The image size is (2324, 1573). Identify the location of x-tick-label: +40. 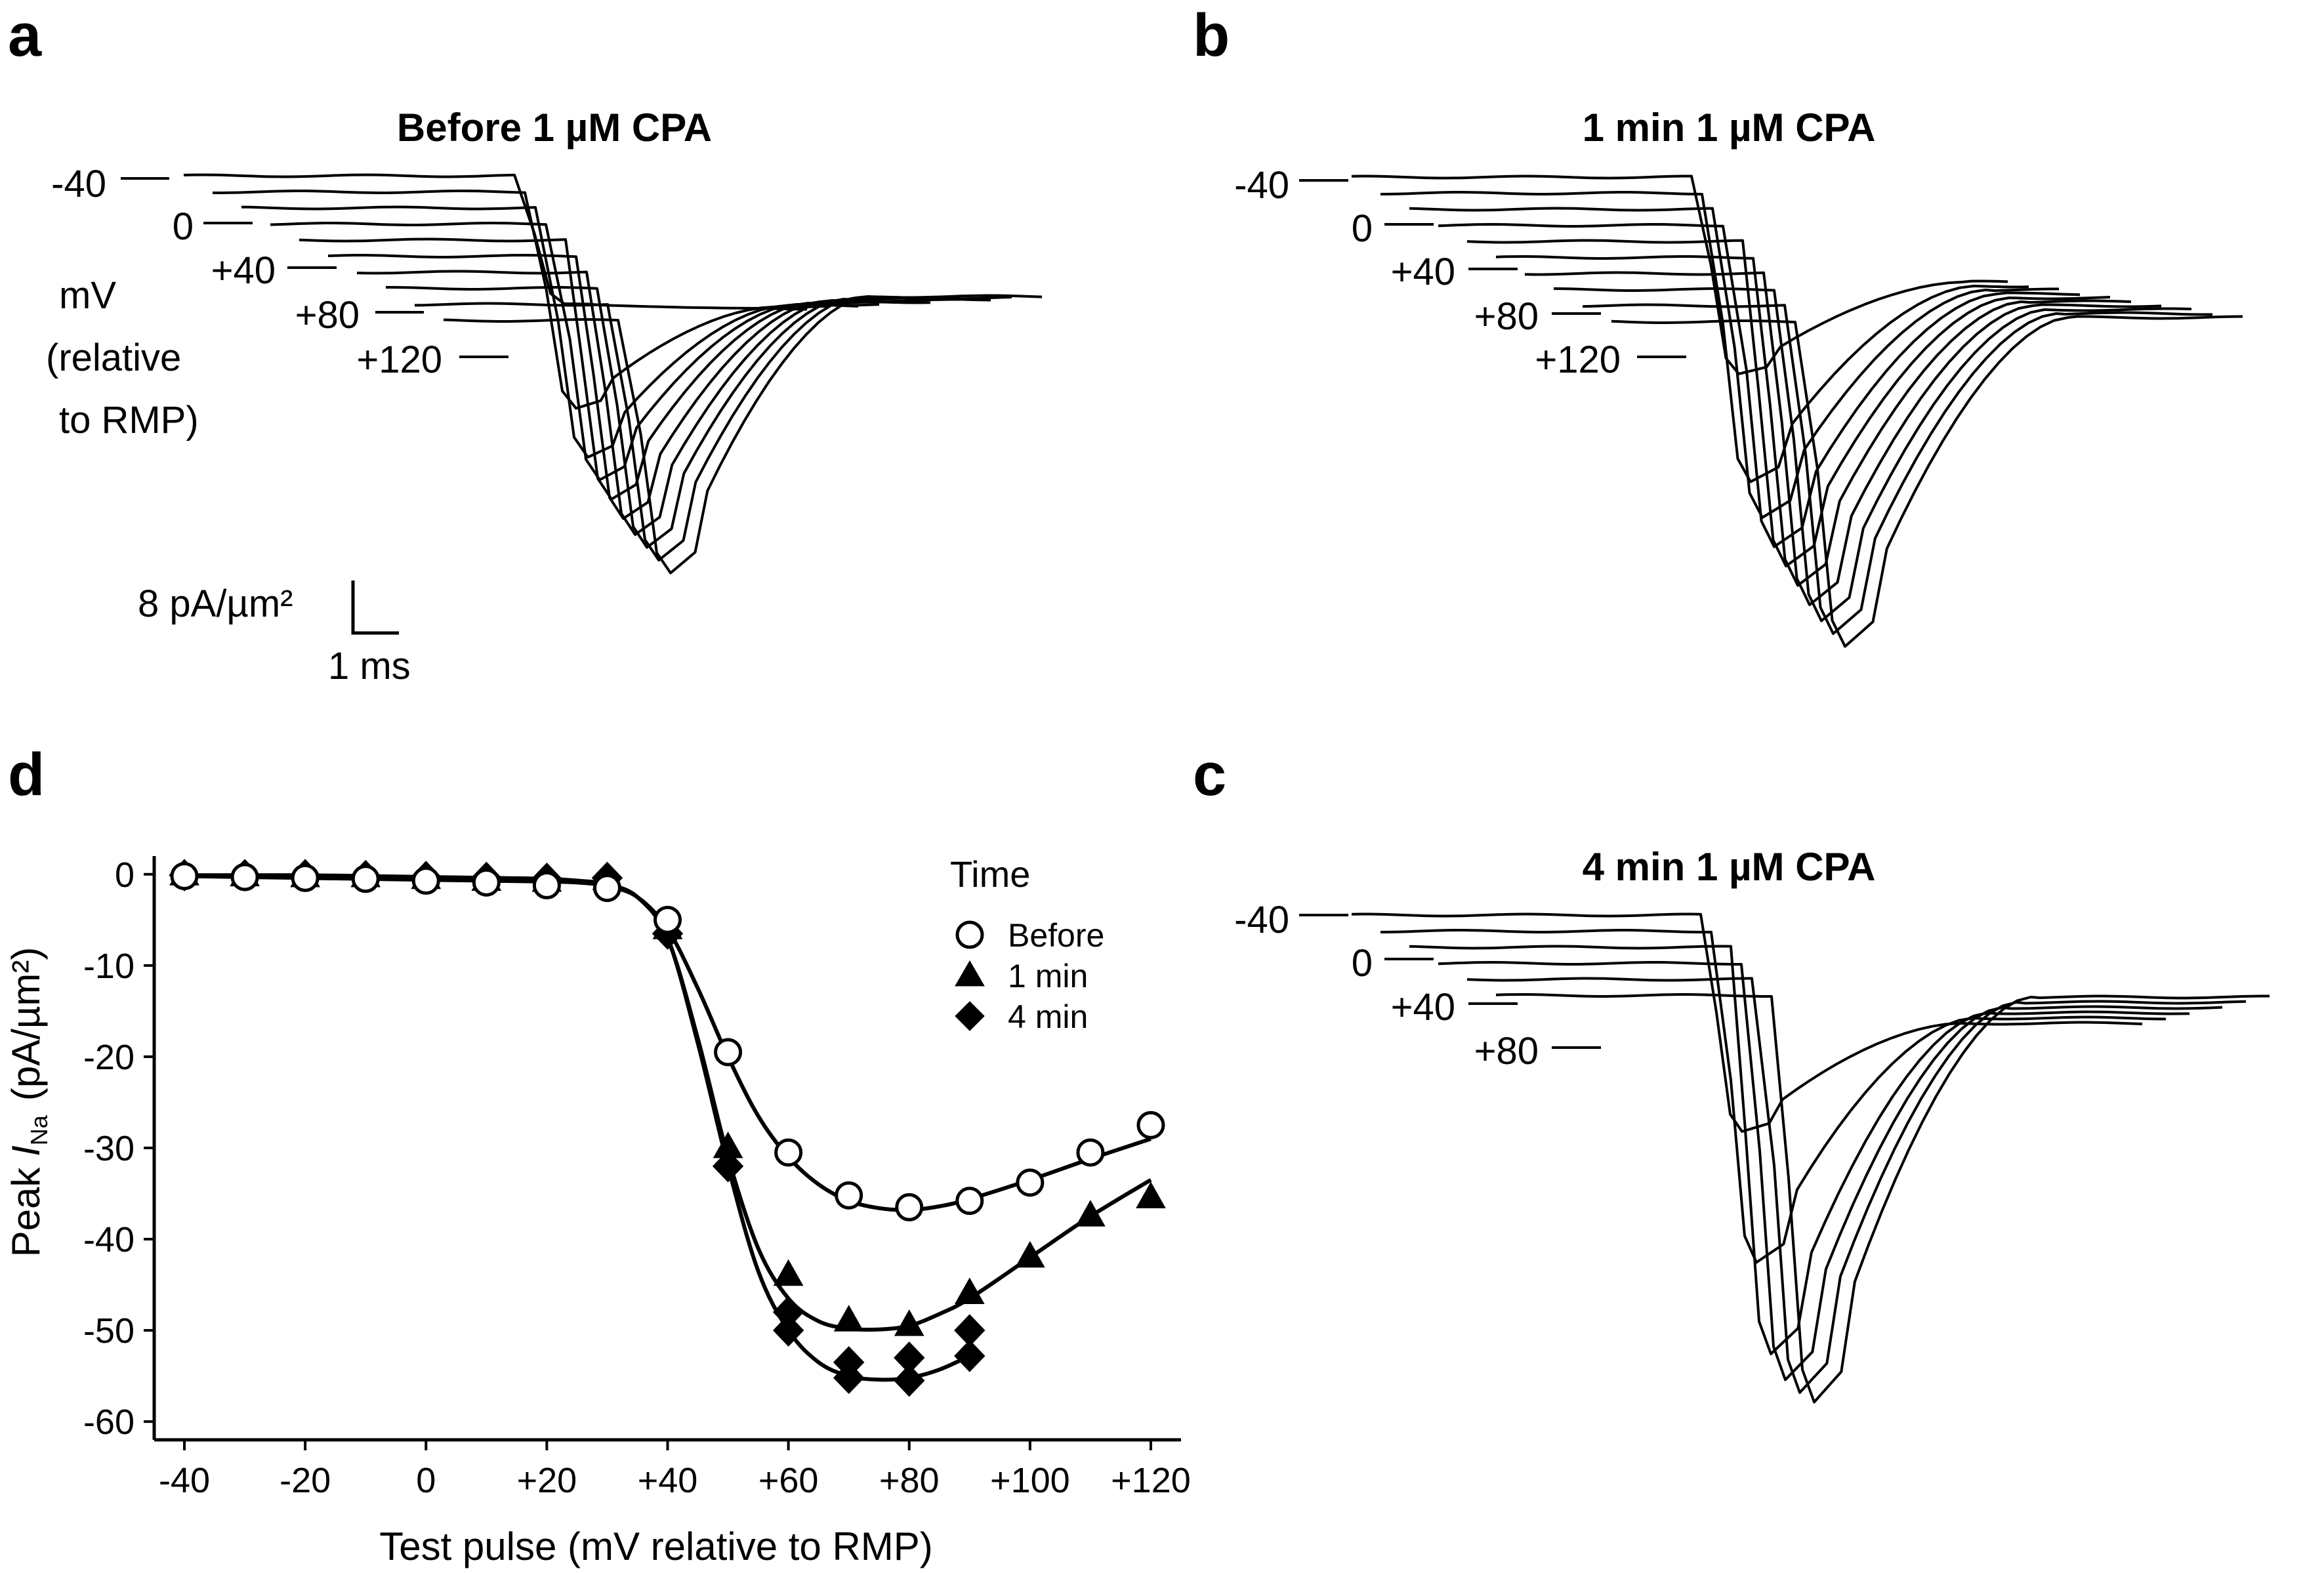
(668, 1480).